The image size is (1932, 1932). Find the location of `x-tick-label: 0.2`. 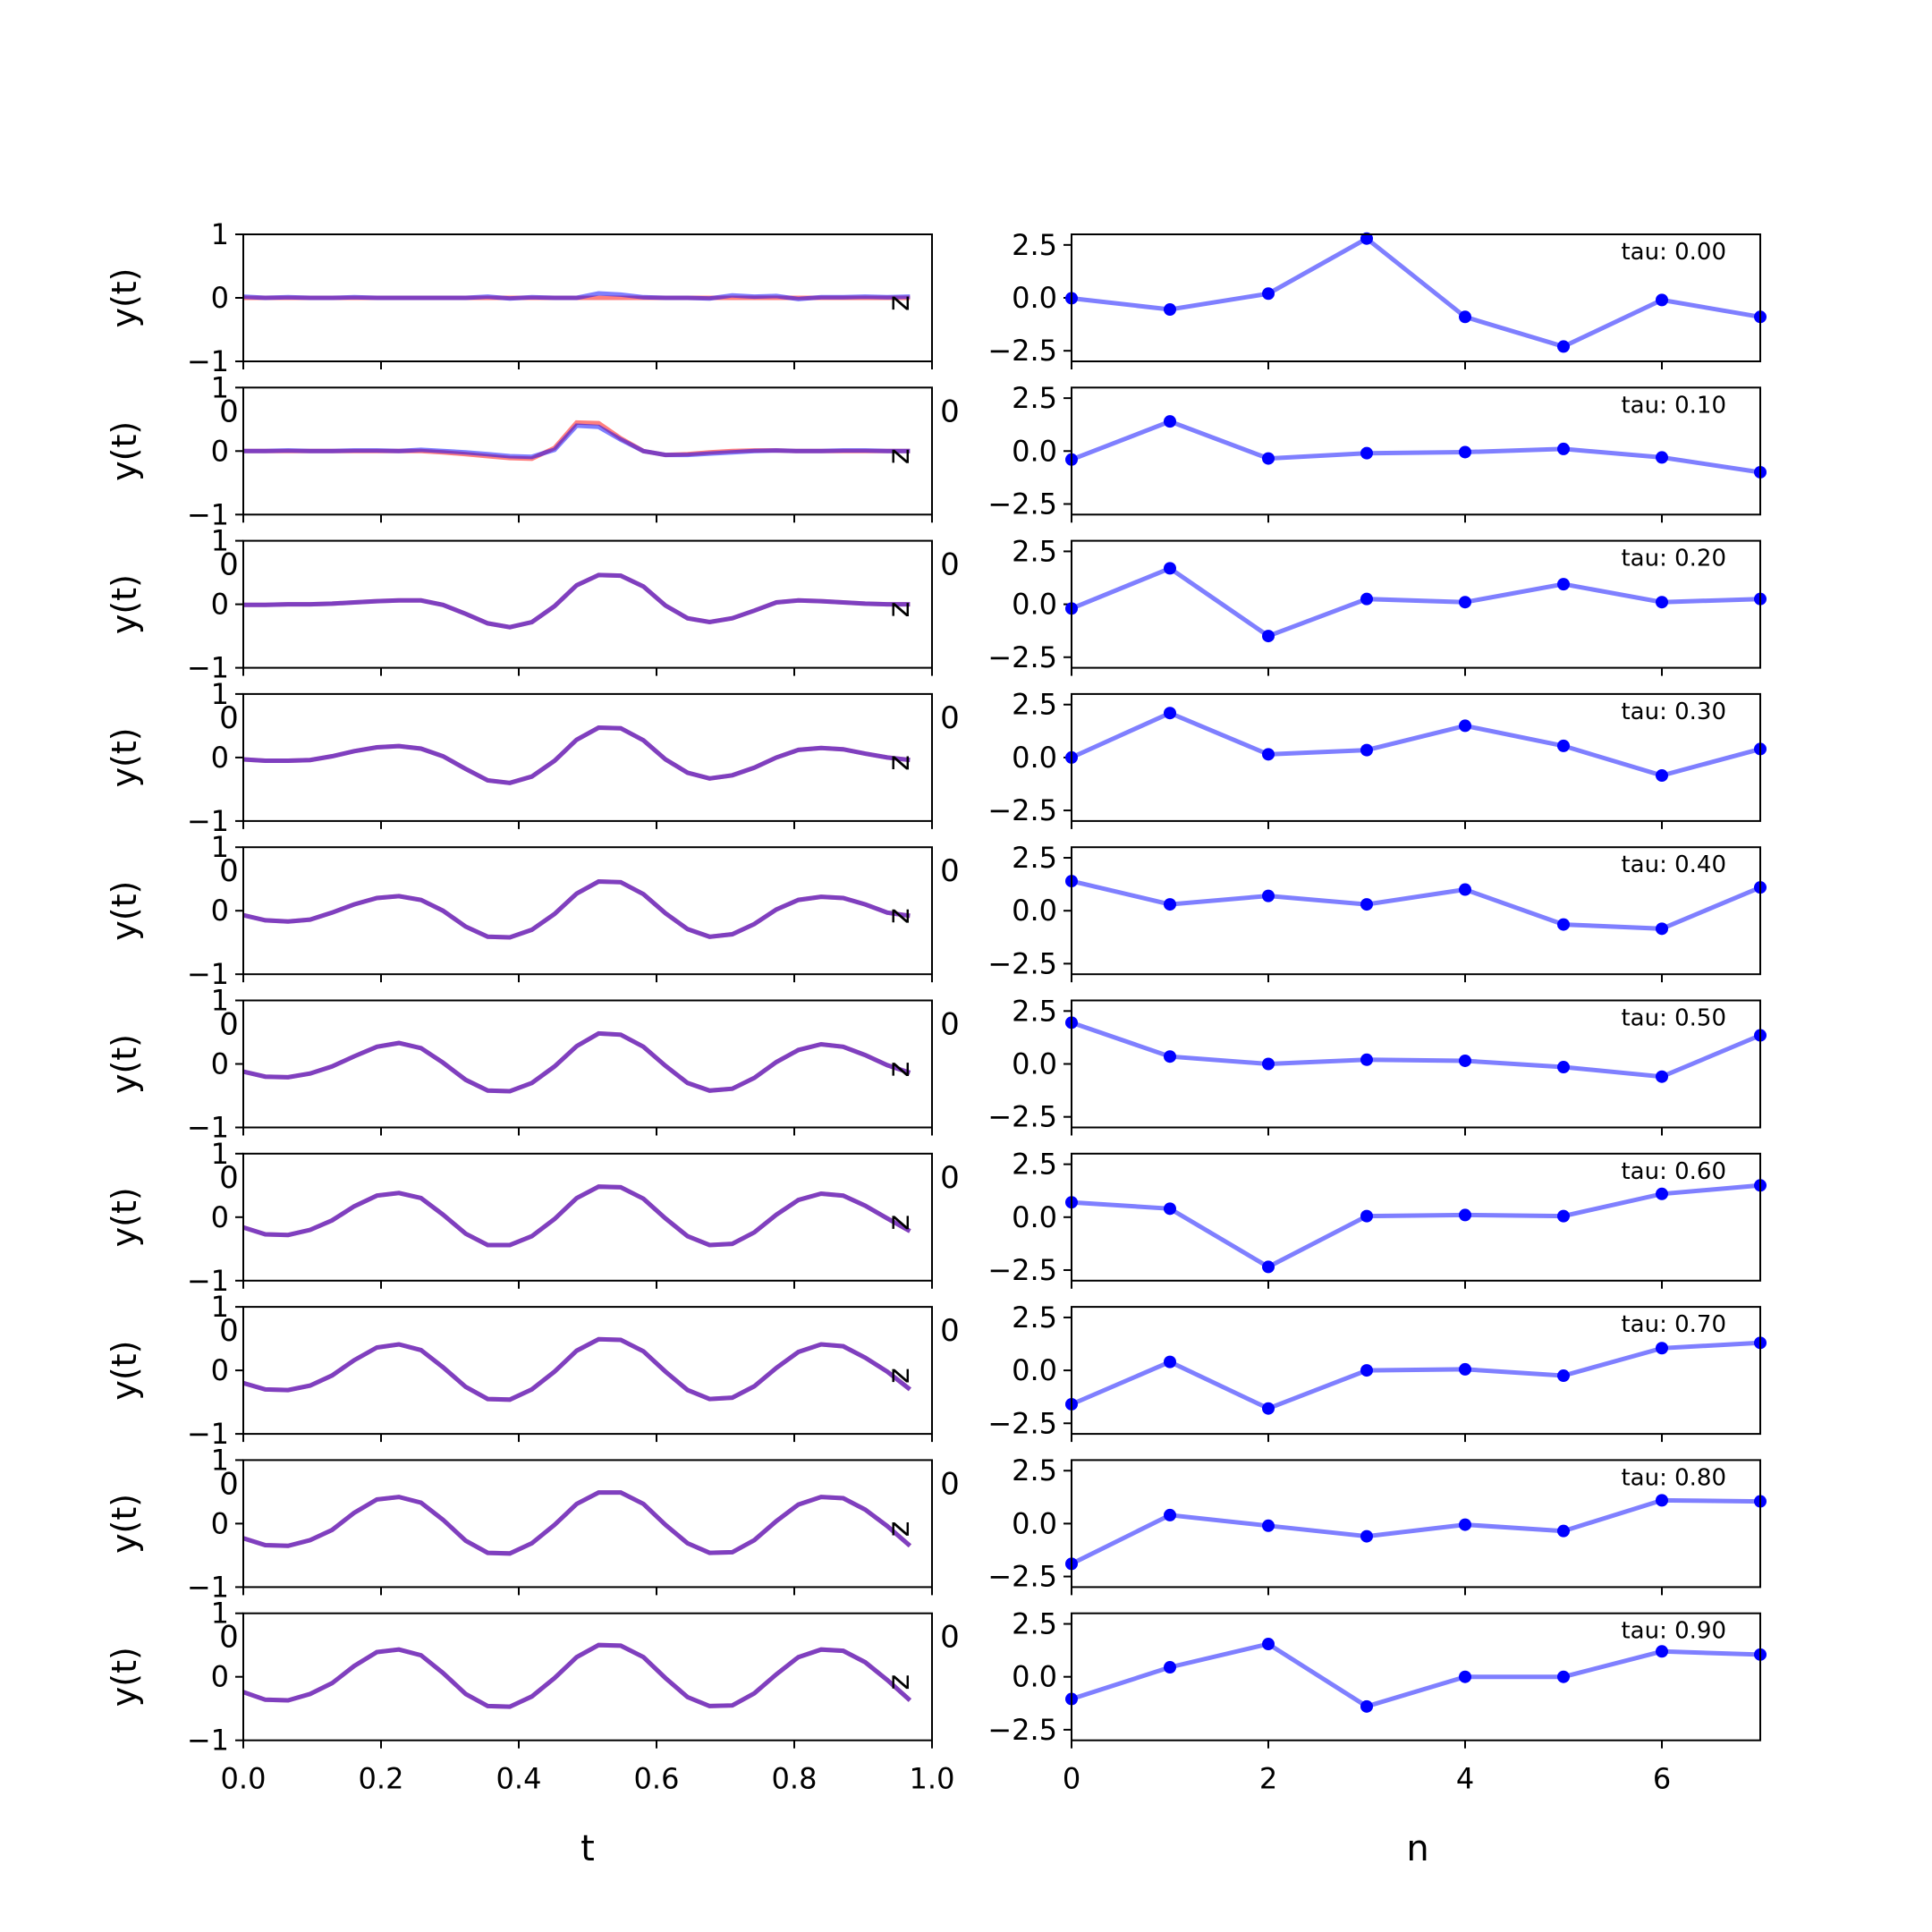

x-tick-label: 0.2 is located at coordinates (381, 1779).